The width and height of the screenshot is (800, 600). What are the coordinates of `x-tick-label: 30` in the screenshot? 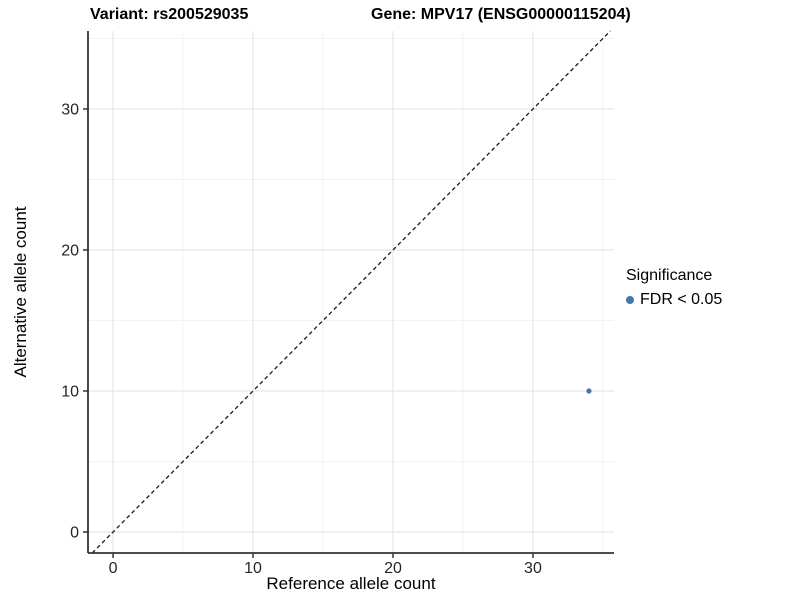 It's located at (533, 568).